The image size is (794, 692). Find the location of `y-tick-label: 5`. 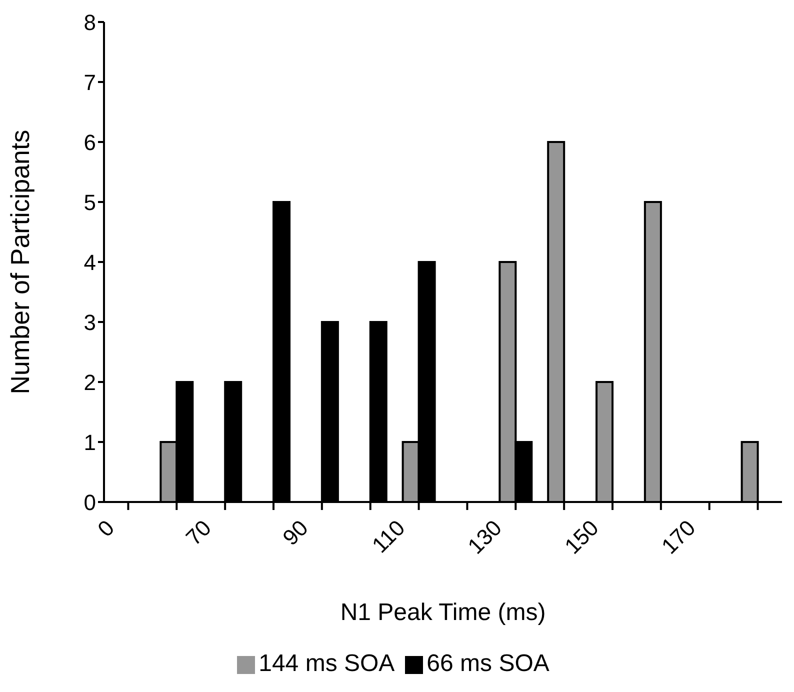

y-tick-label: 5 is located at coordinates (90, 202).